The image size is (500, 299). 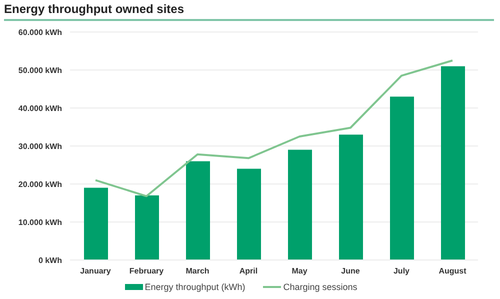 What do you see at coordinates (40, 184) in the screenshot?
I see `y-tick-label: 20.000 kWh` at bounding box center [40, 184].